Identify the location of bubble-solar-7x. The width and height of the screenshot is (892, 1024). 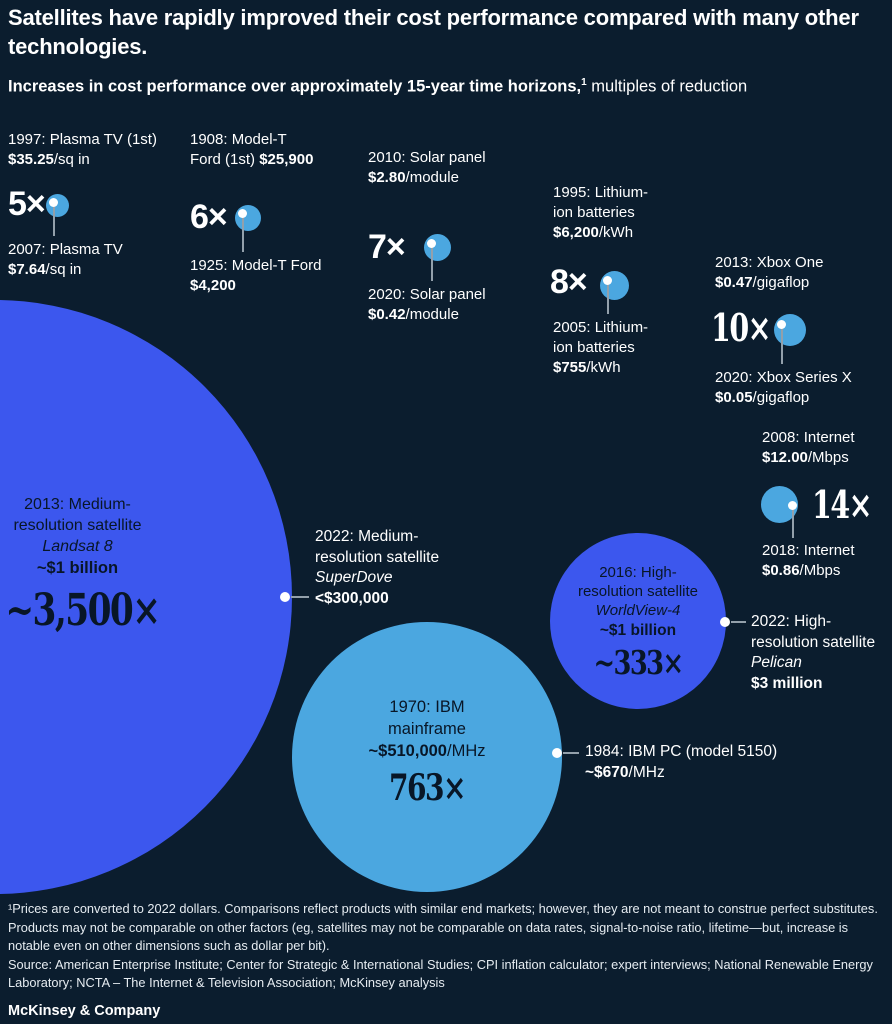
(437, 257).